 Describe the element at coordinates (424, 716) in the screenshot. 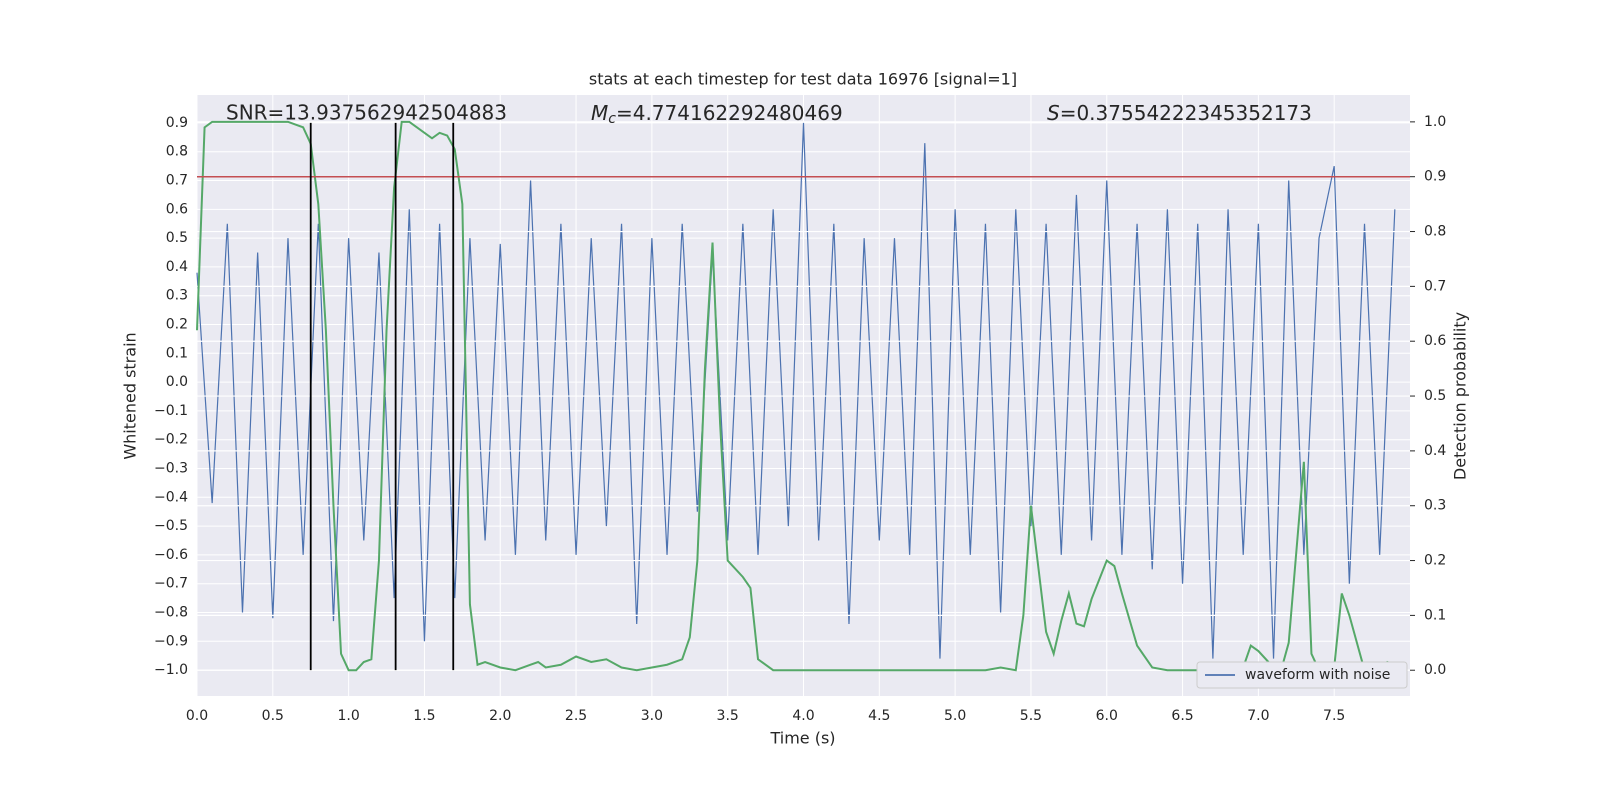

I see `x-tick-label: 1.5` at that location.